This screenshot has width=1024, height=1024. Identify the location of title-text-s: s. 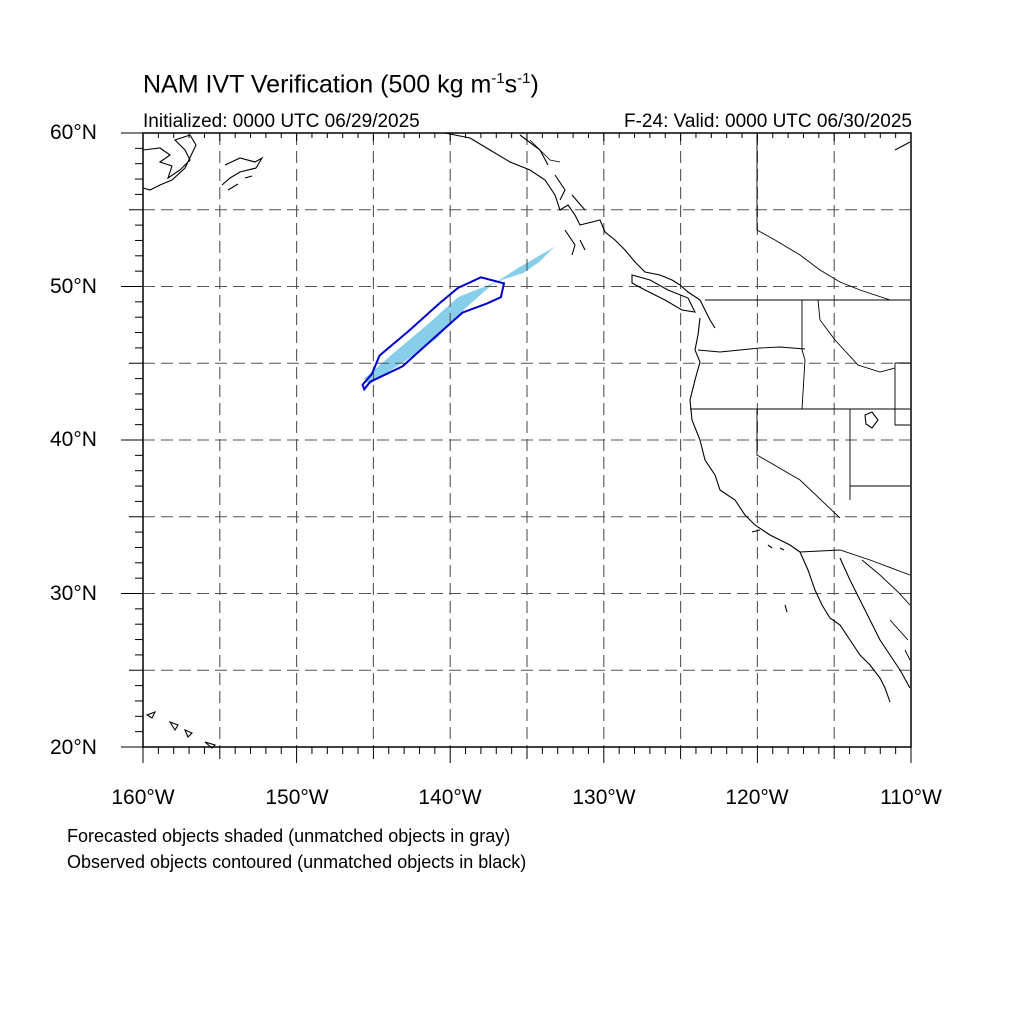
(511, 84).